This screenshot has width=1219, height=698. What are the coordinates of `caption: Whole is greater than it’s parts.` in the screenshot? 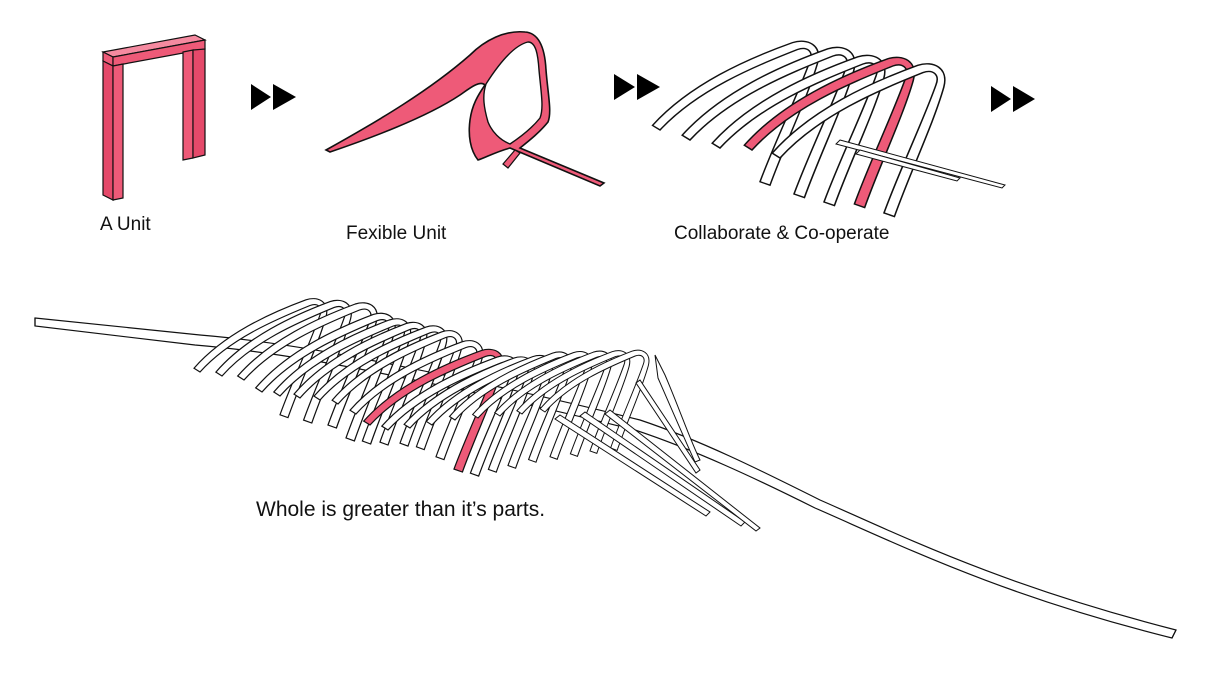 It's located at (401, 509).